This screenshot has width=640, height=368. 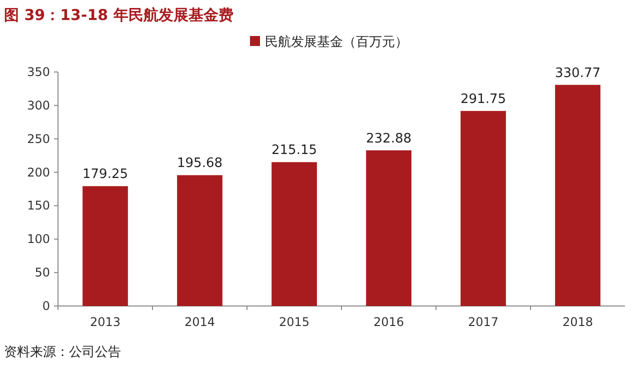 What do you see at coordinates (294, 150) in the screenshot?
I see `data-label: 215.15` at bounding box center [294, 150].